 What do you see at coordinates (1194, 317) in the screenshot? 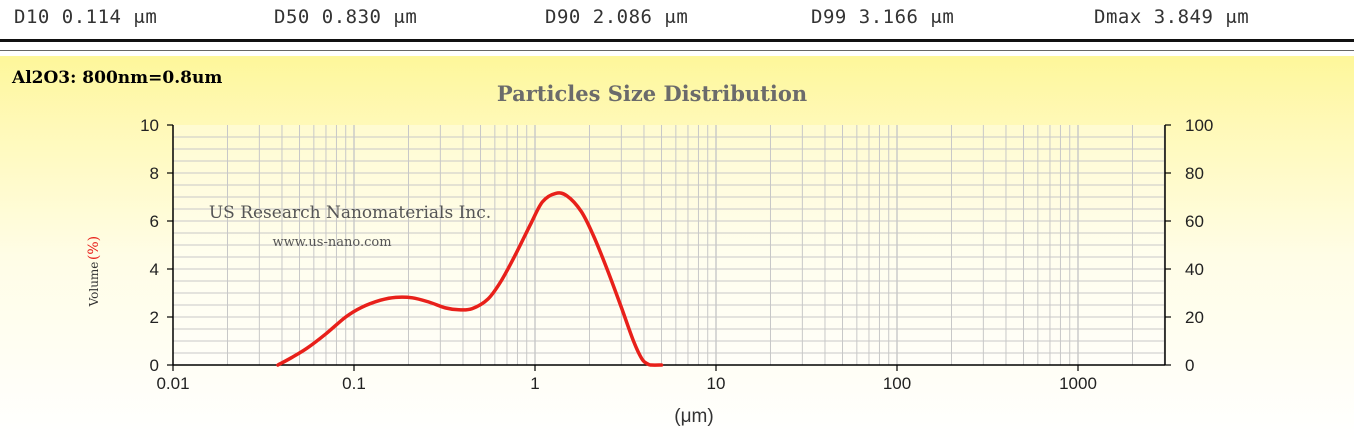
I see `y2-tick-label: 20` at bounding box center [1194, 317].